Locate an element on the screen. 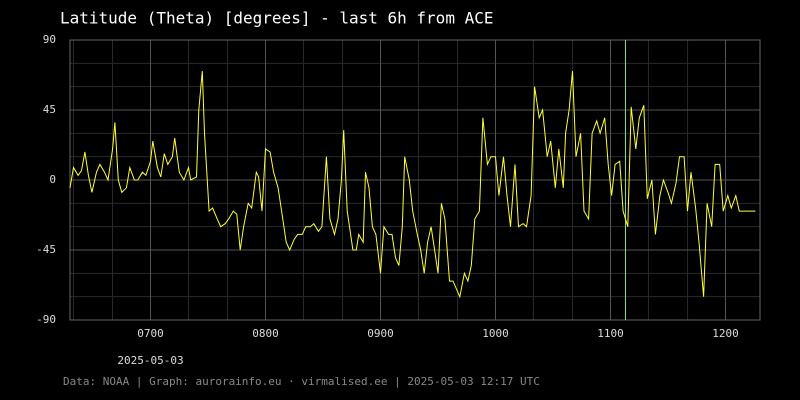 The image size is (800, 400). x-tick-label: 0900 is located at coordinates (380, 333).